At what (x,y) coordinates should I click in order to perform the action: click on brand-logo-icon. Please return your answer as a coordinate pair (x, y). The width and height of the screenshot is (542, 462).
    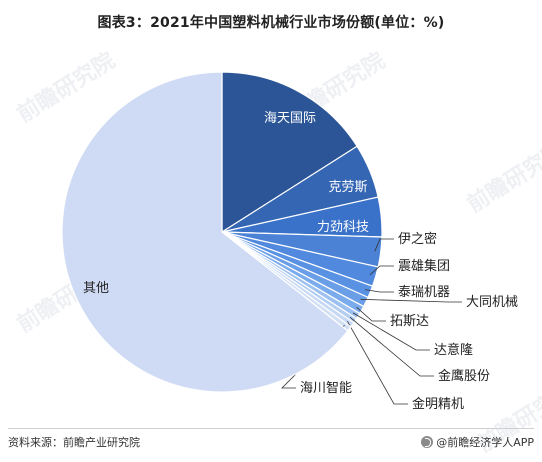
    Looking at the image, I should click on (427, 442).